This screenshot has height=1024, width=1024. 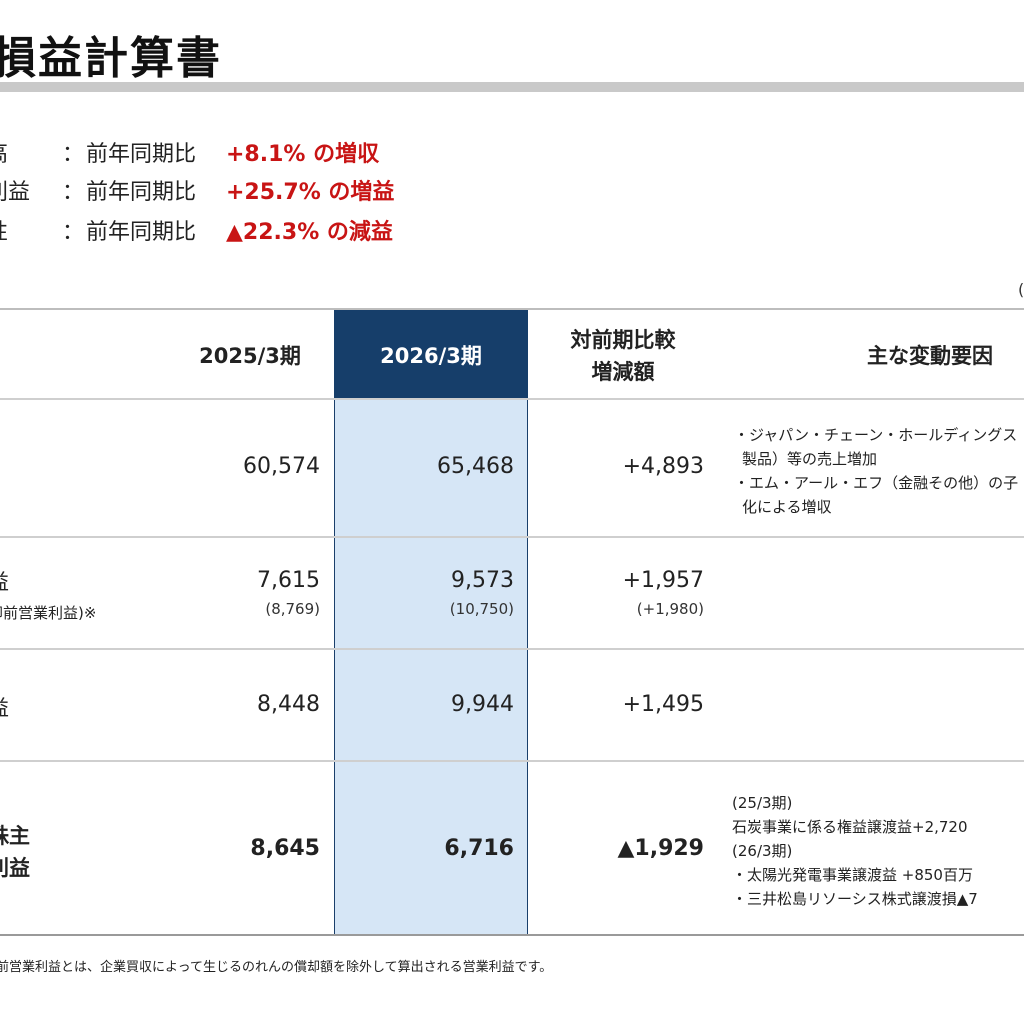 I want to click on row4-note: (26/3期), so click(x=762, y=851).